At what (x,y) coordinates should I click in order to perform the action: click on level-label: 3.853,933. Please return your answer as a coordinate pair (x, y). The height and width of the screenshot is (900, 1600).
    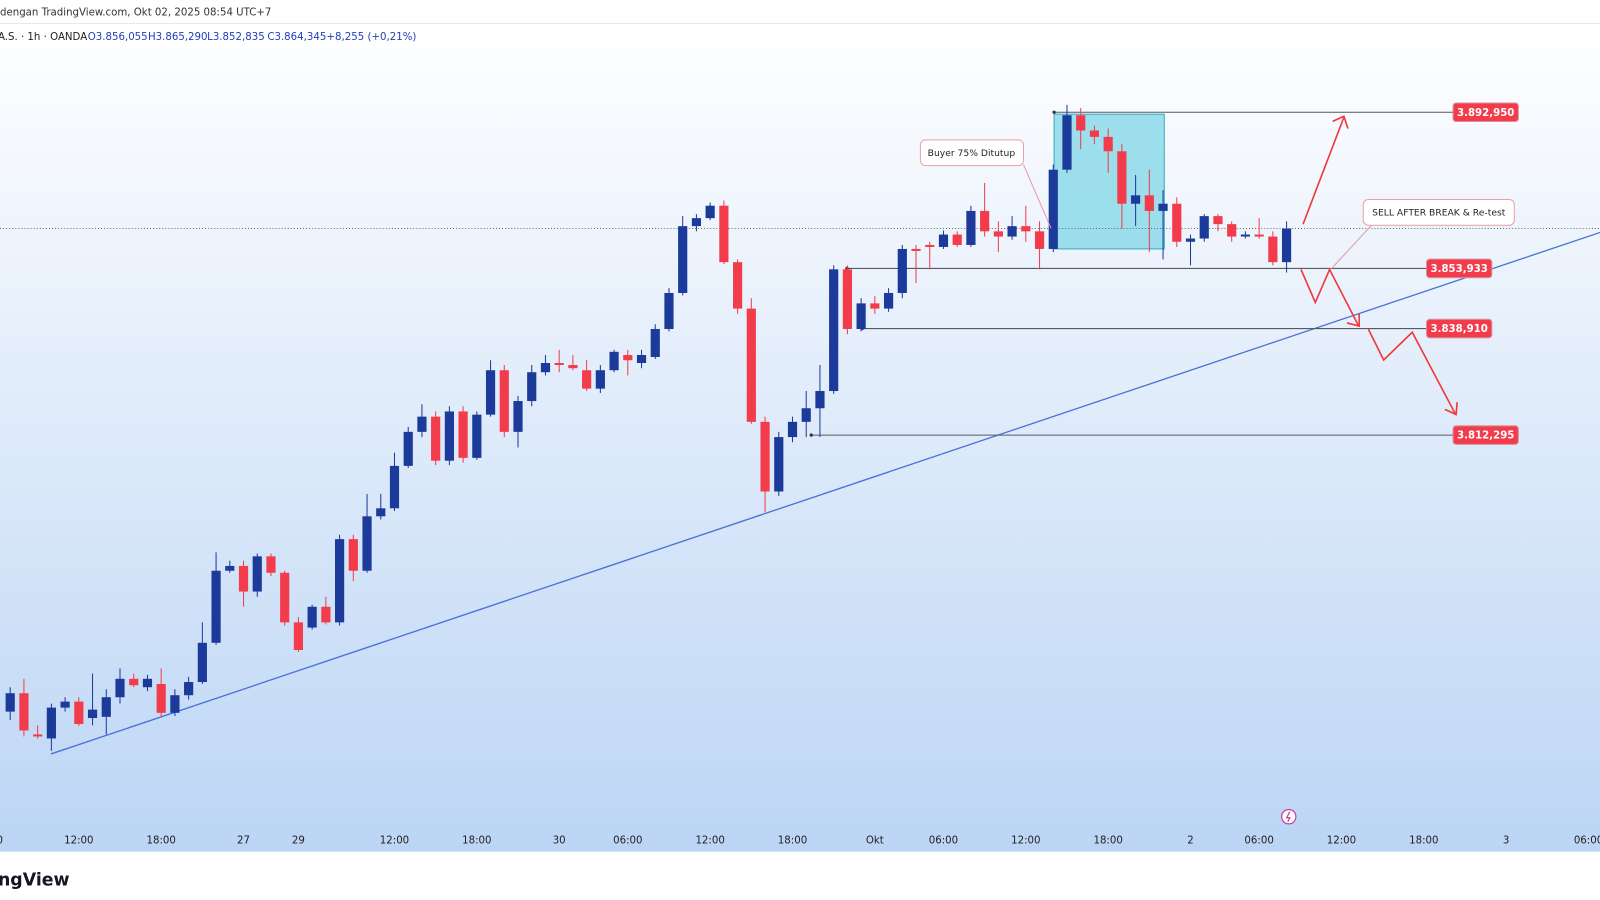
    Looking at the image, I should click on (1458, 269).